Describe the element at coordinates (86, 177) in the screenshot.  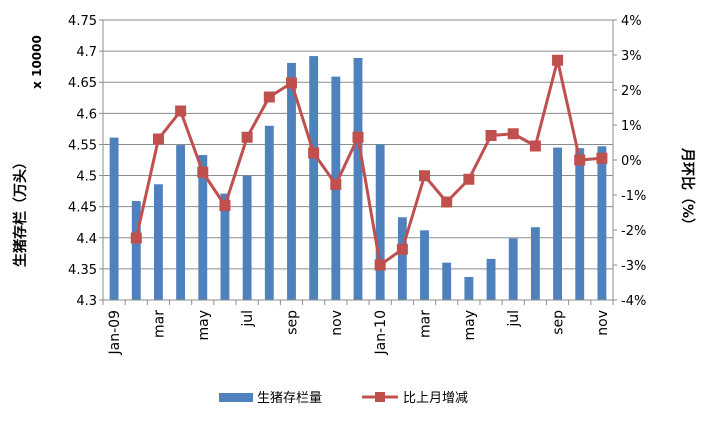
I see `y-left-tick-label: 4.5` at that location.